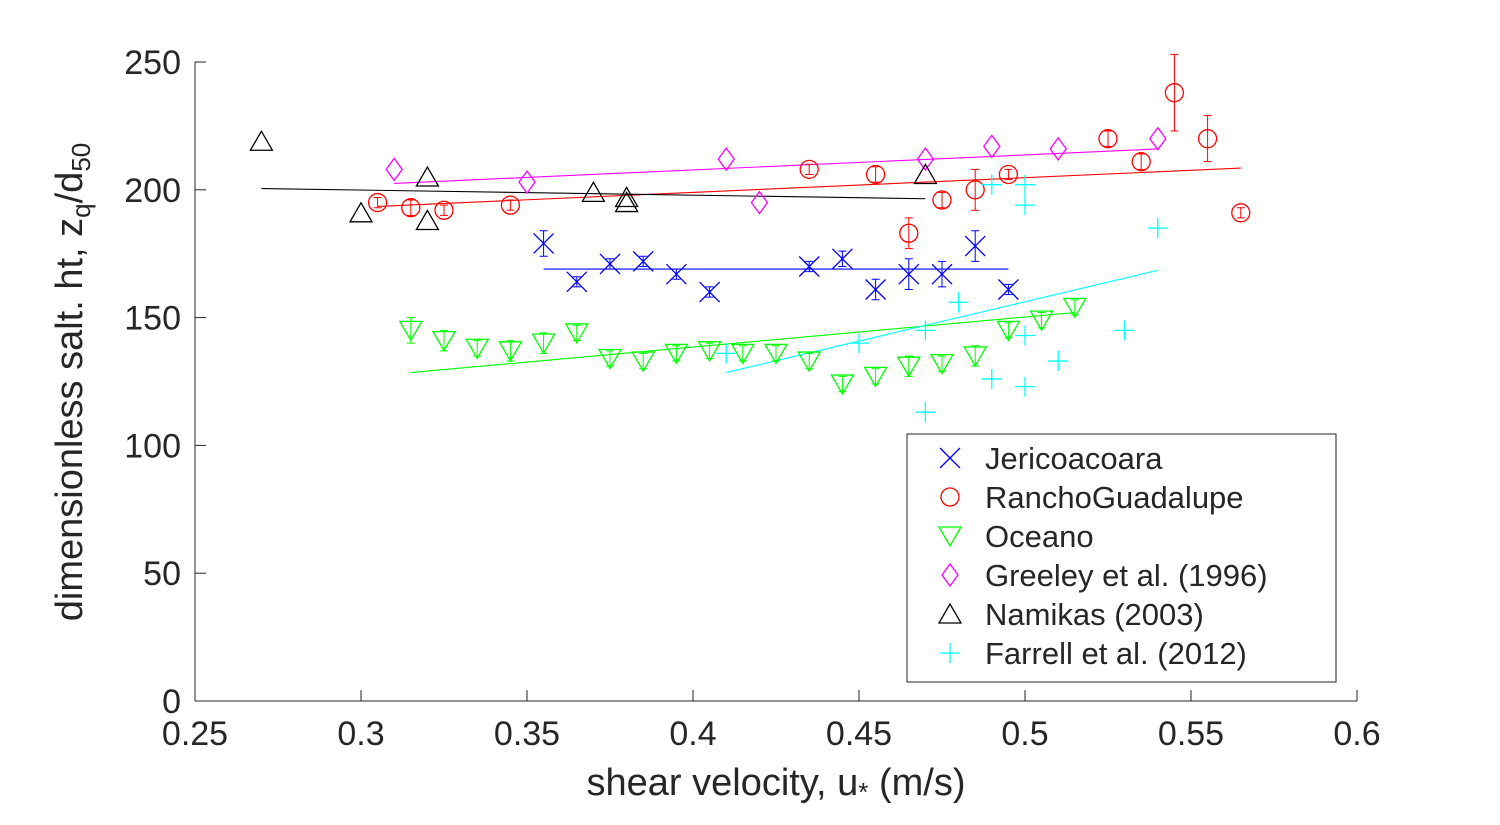  What do you see at coordinates (1126, 575) in the screenshot?
I see `legend-label: Greeley et al. (1996)` at bounding box center [1126, 575].